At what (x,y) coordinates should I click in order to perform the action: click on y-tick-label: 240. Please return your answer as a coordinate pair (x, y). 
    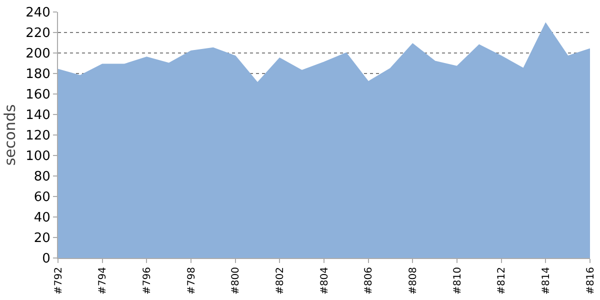
    Looking at the image, I should click on (38, 13).